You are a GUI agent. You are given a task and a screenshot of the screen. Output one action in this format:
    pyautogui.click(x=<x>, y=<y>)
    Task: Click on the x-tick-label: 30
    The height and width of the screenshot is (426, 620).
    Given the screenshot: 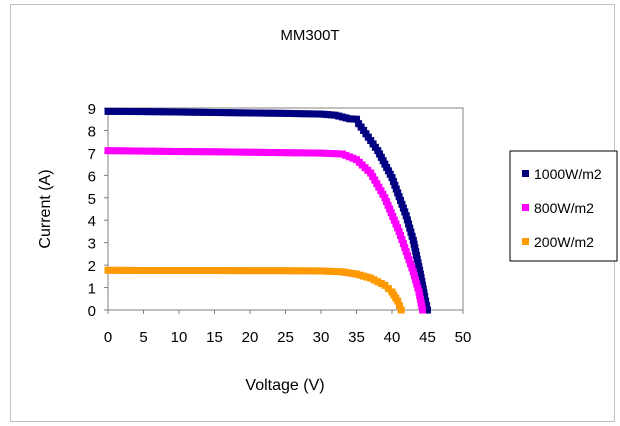 What is the action you would take?
    pyautogui.click(x=321, y=337)
    